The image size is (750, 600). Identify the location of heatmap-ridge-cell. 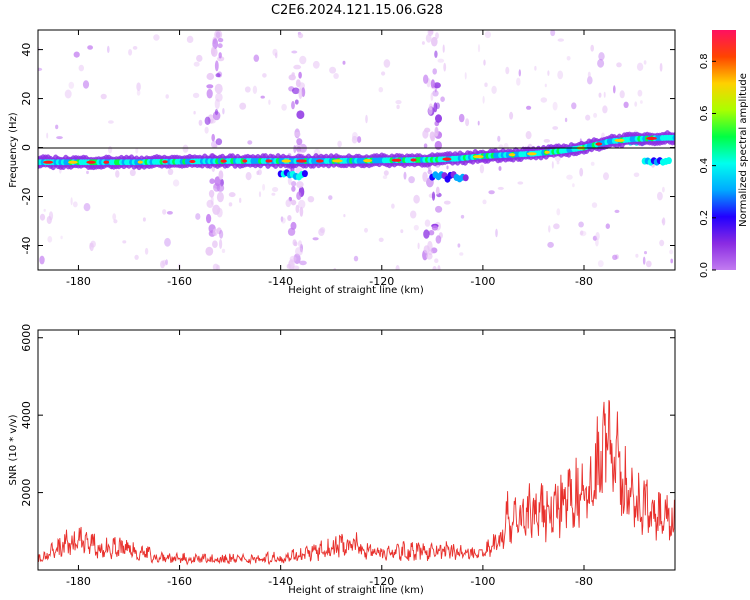
(673, 137).